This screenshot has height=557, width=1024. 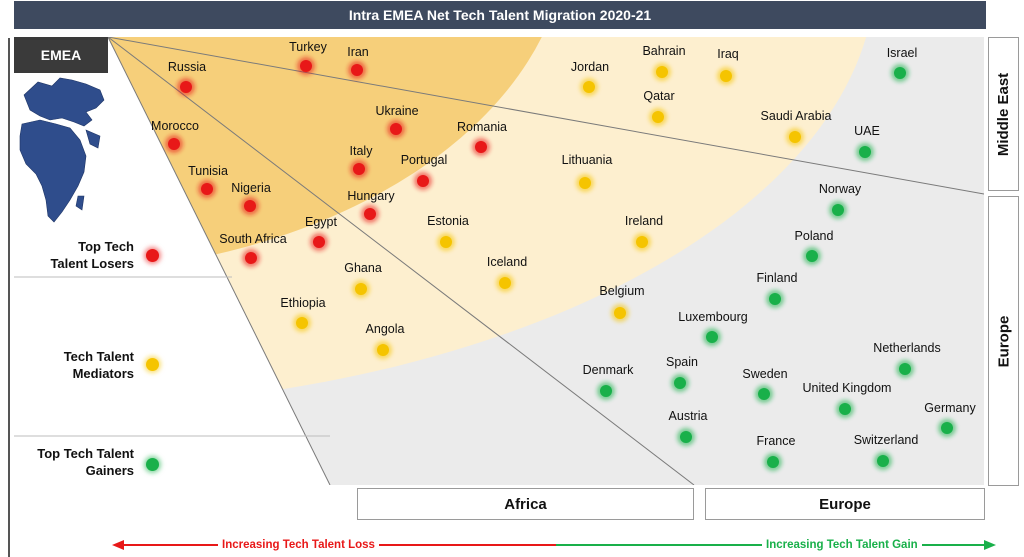 I want to click on country-label-russia: Russia, so click(x=187, y=67).